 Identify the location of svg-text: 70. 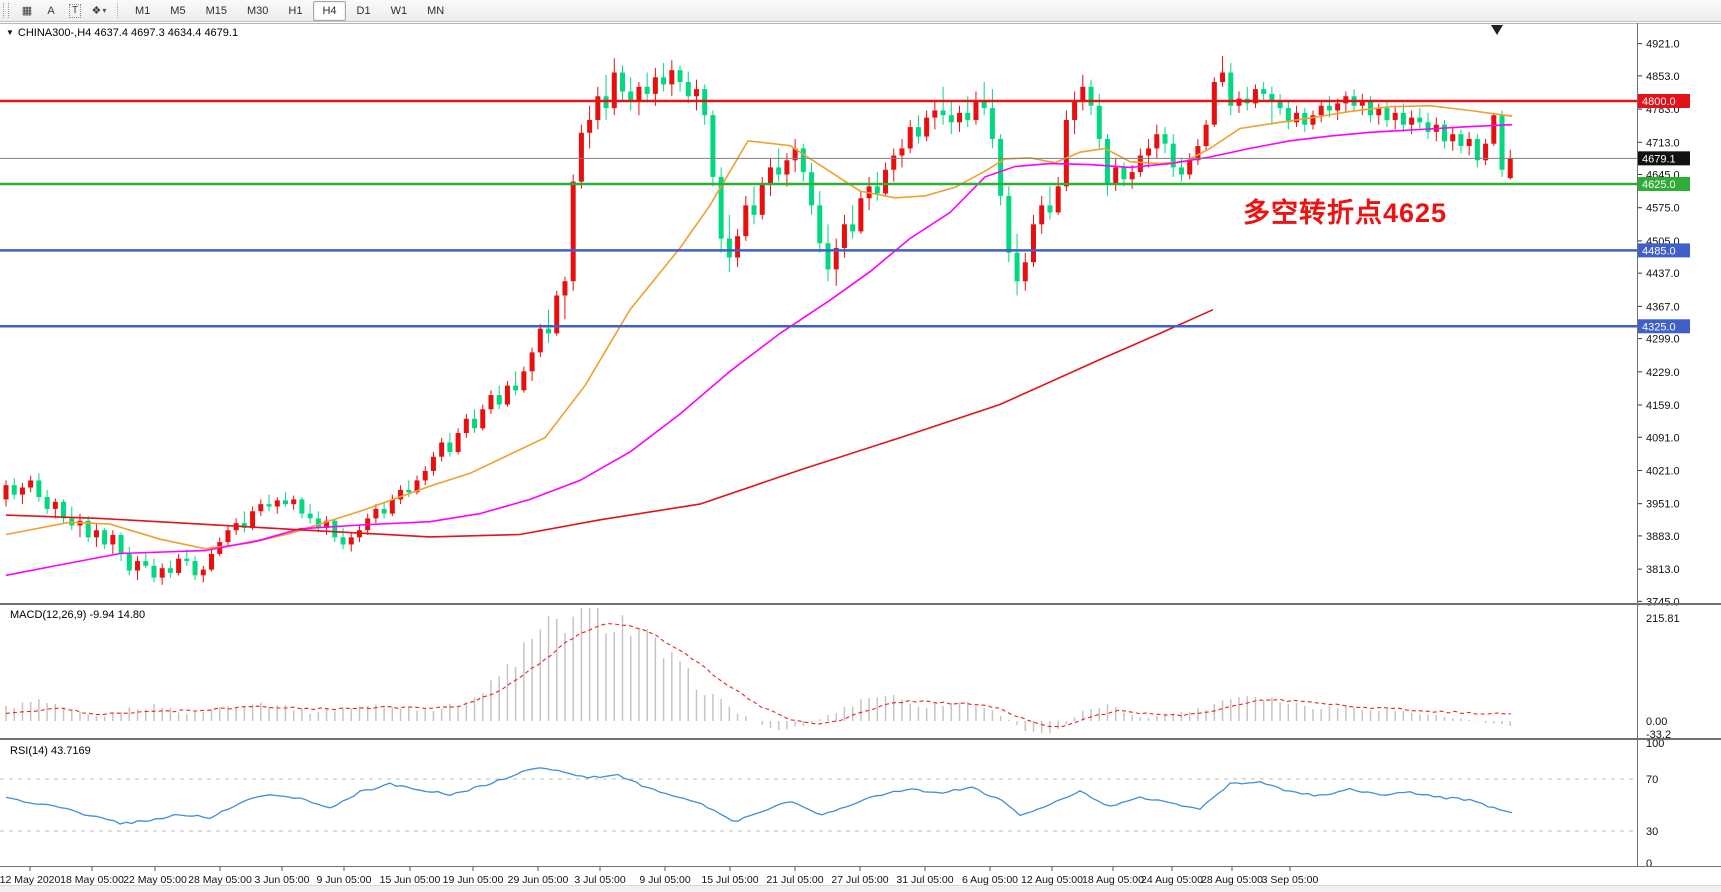
(1652, 780).